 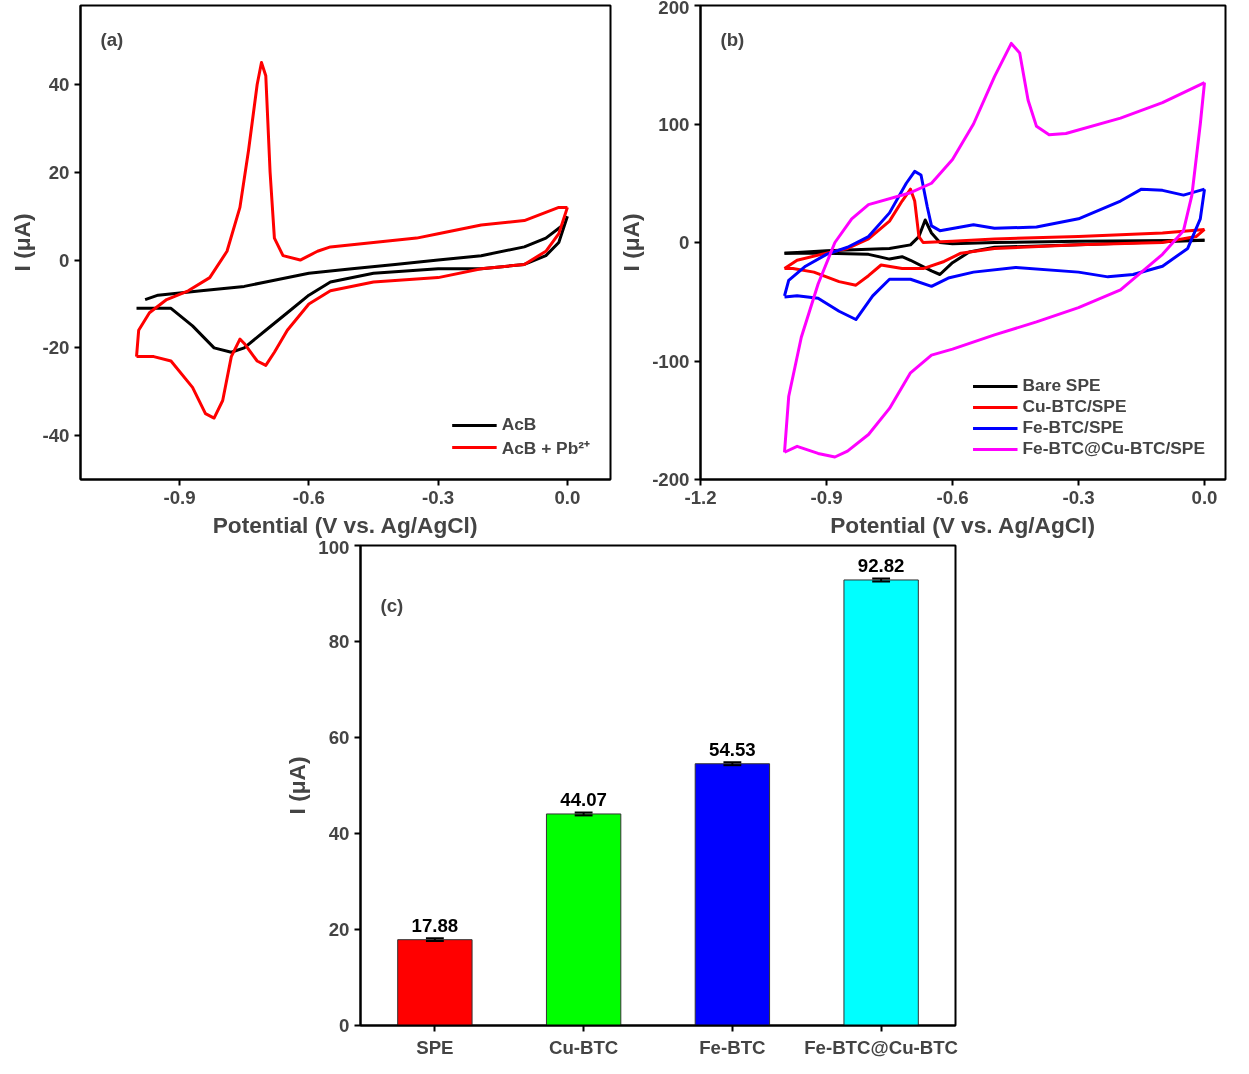 I want to click on legend-label: AcB + Pb²⁺, so click(x=545, y=448).